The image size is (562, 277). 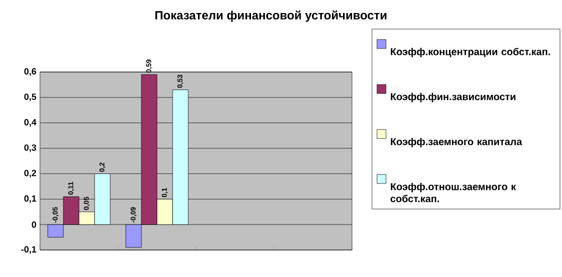 What do you see at coordinates (28, 250) in the screenshot?
I see `y-tick-label: -0,1` at bounding box center [28, 250].